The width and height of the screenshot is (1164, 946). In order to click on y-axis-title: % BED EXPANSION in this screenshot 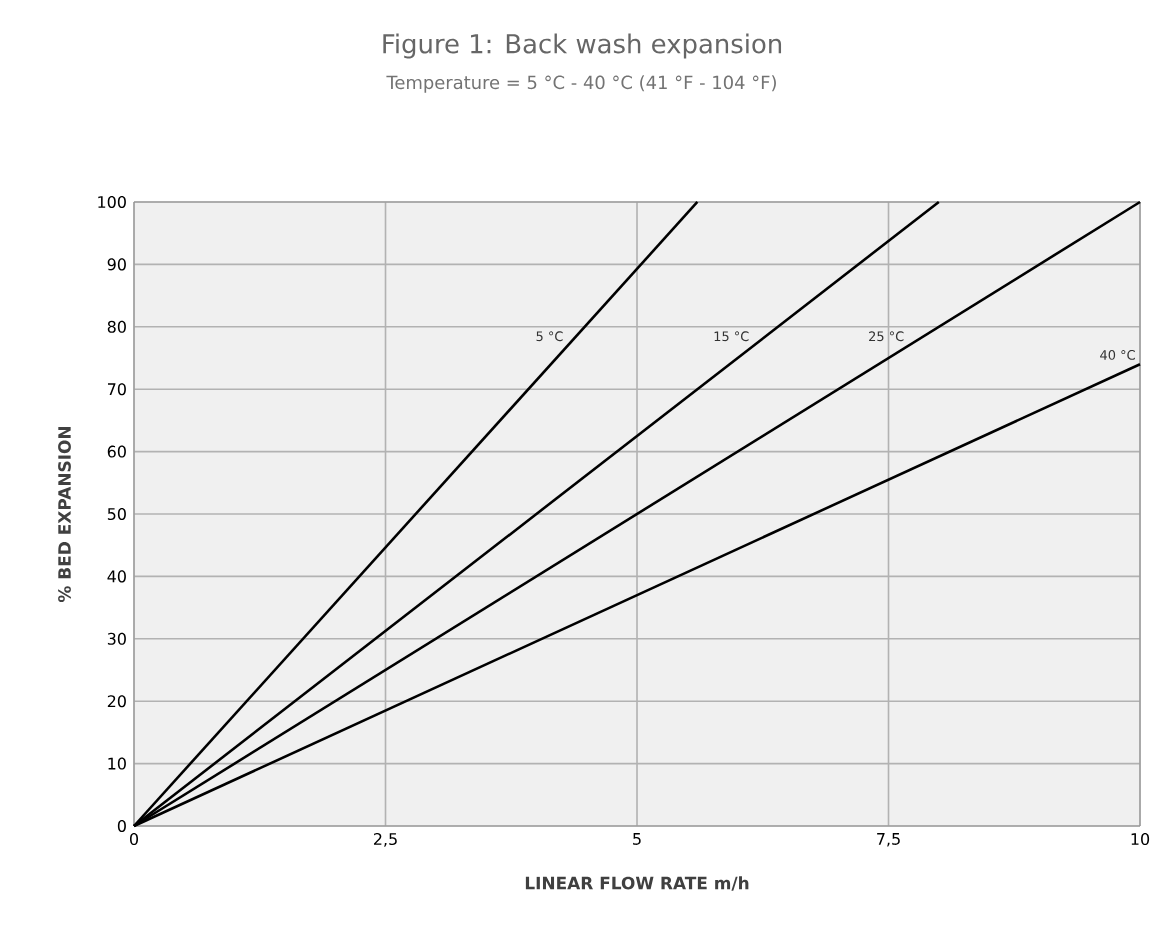, I will do `click(64, 514)`.